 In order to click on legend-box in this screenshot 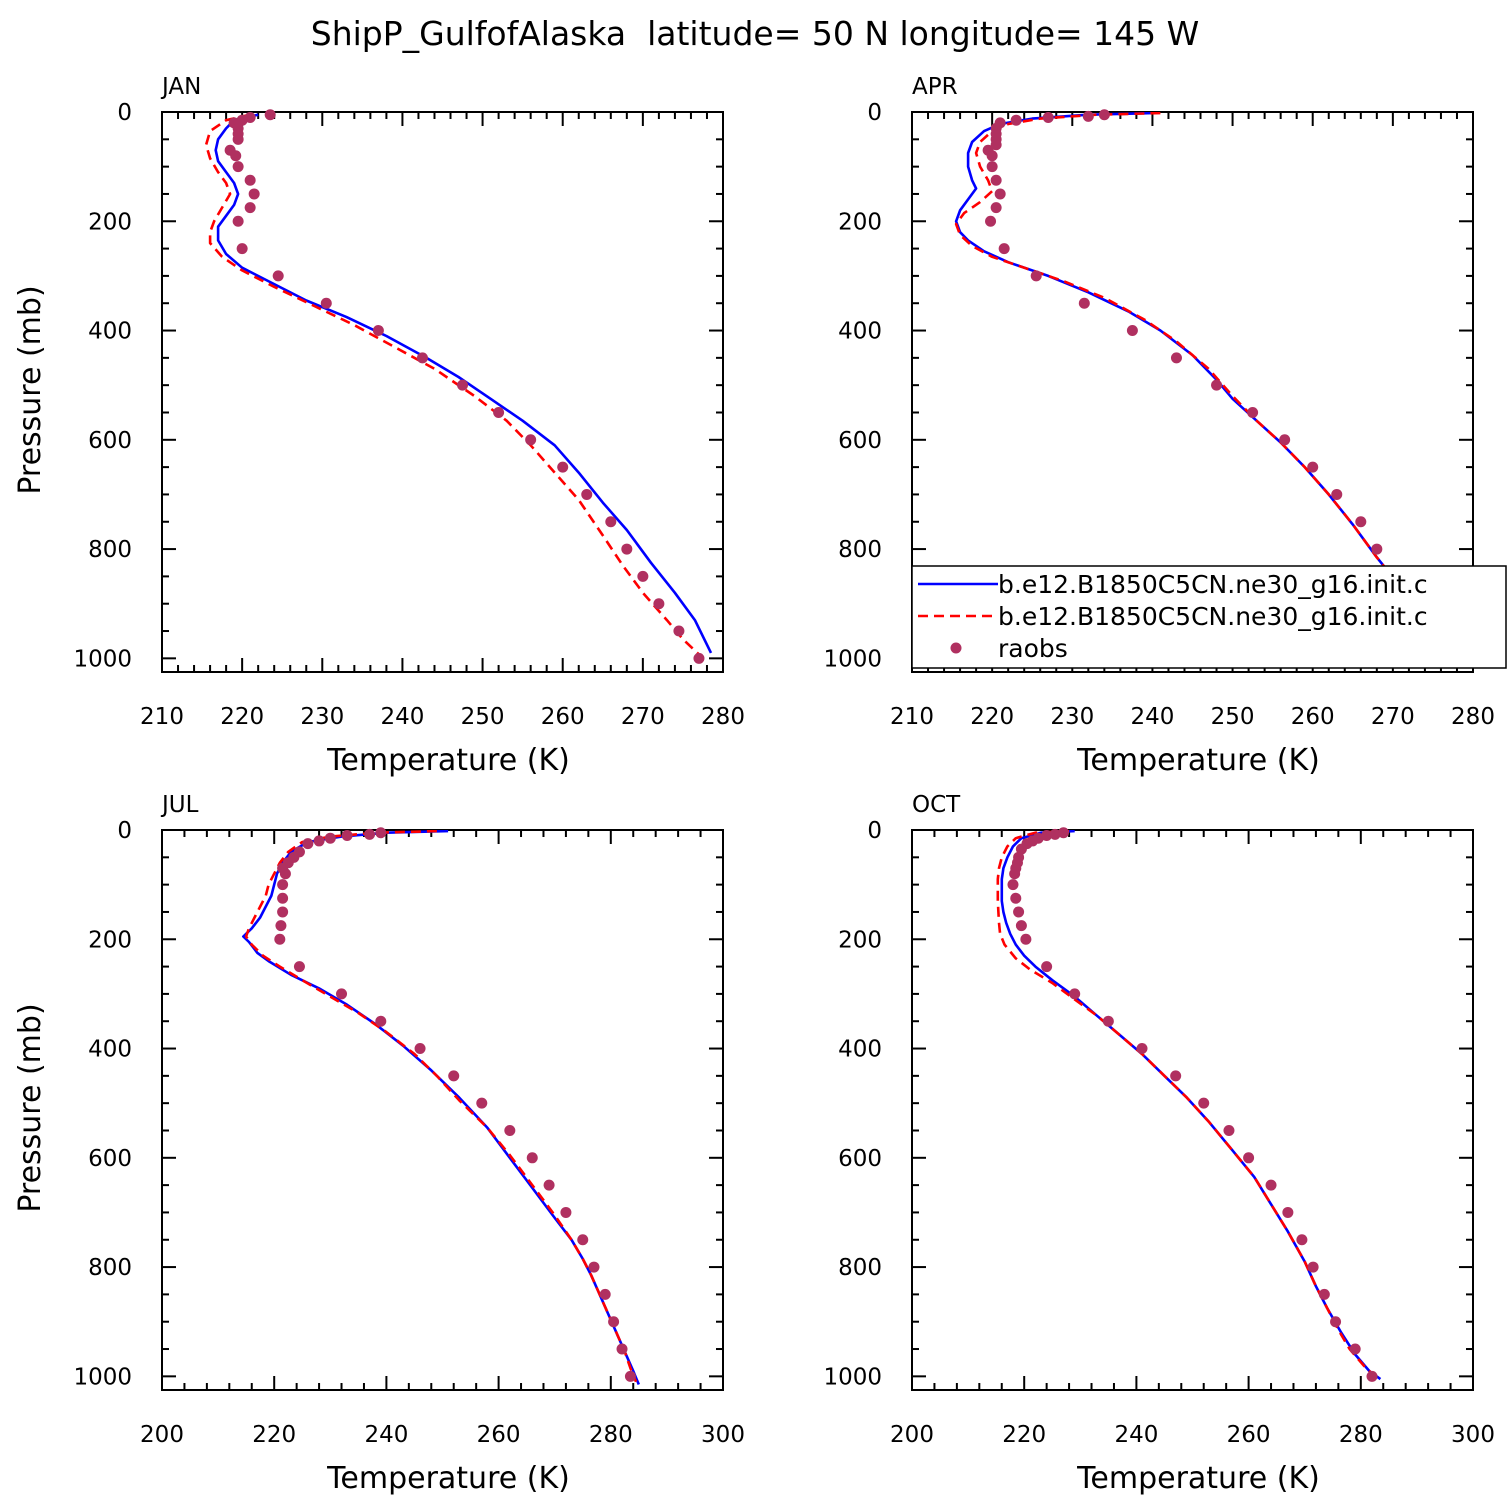, I will do `click(1209, 617)`.